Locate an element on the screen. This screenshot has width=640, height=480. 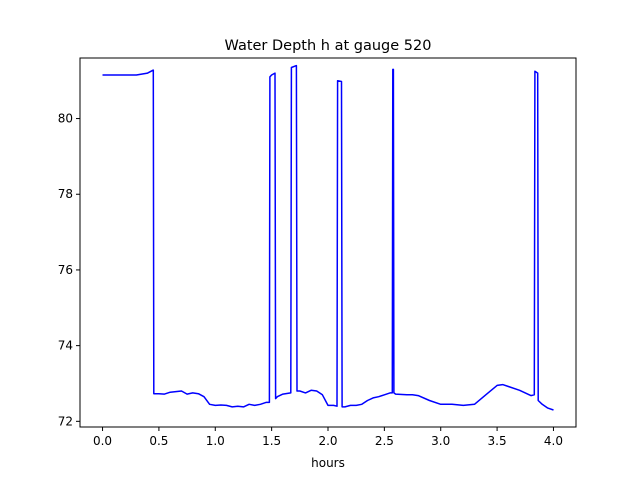
x-axis-label: hours is located at coordinates (328, 463).